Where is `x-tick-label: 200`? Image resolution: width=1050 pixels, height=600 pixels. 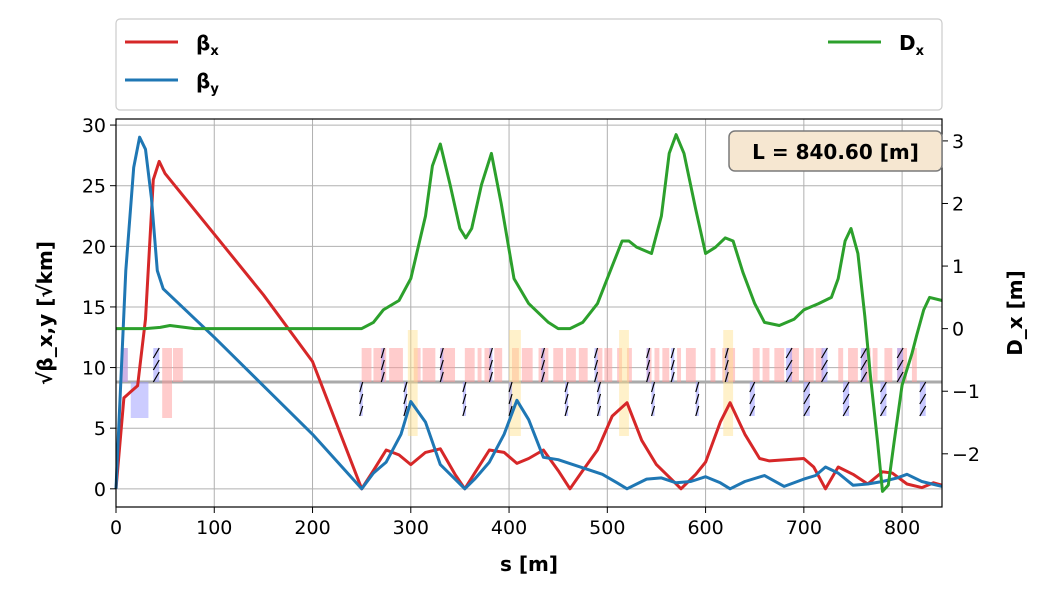 x-tick-label: 200 is located at coordinates (312, 528).